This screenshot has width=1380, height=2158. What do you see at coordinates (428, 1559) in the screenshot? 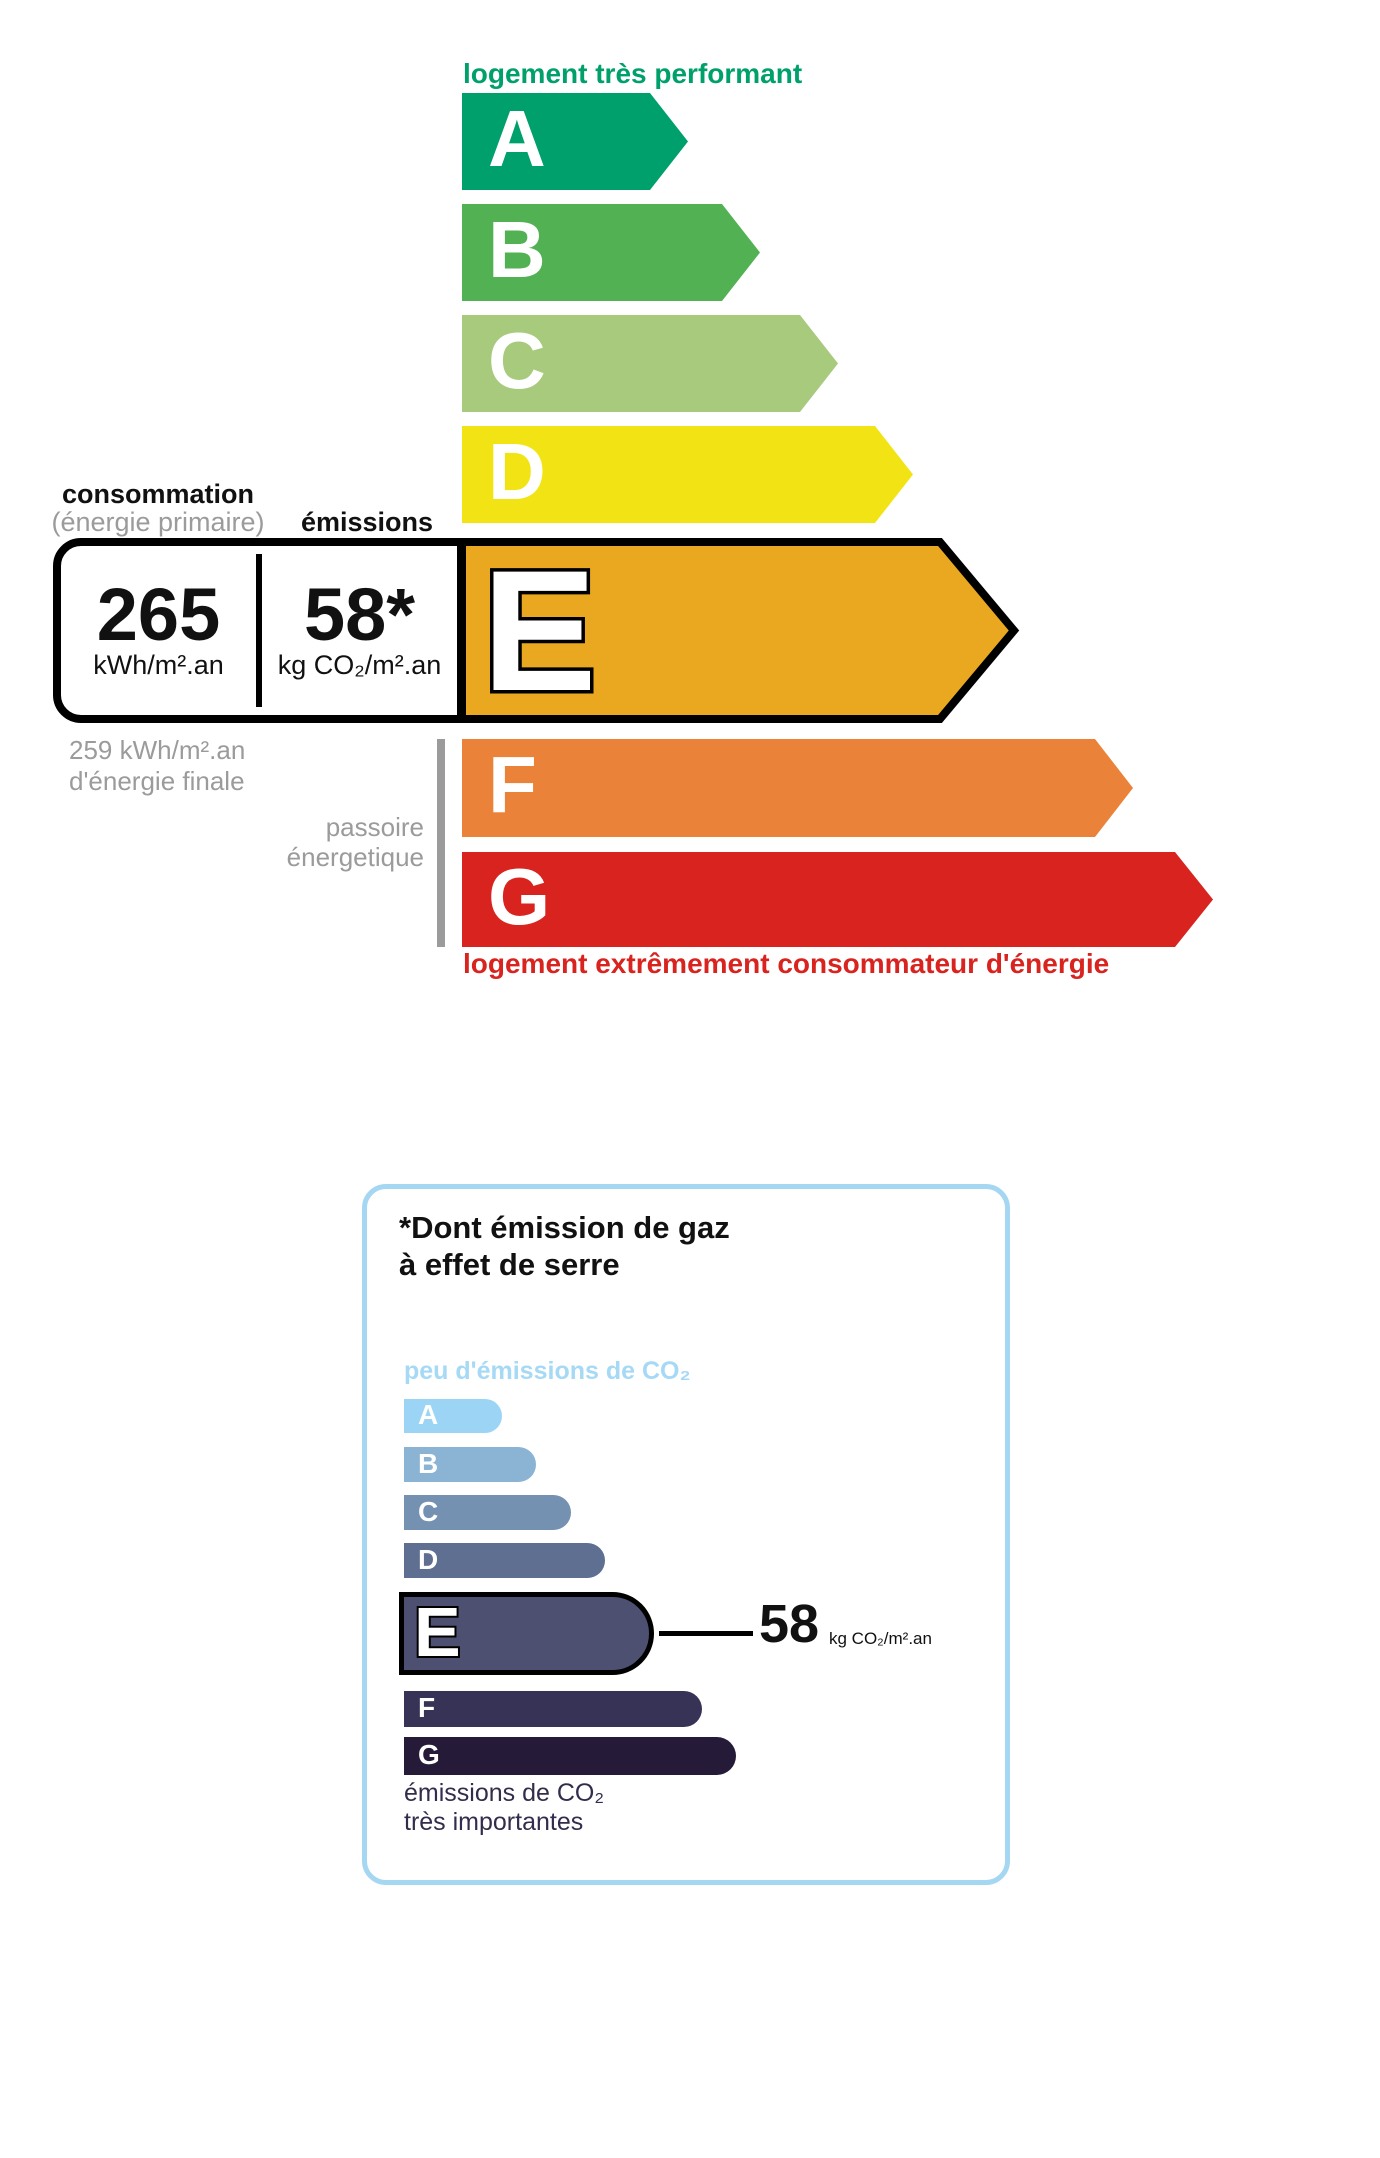
I see `co2-class-d-letter: D` at bounding box center [428, 1559].